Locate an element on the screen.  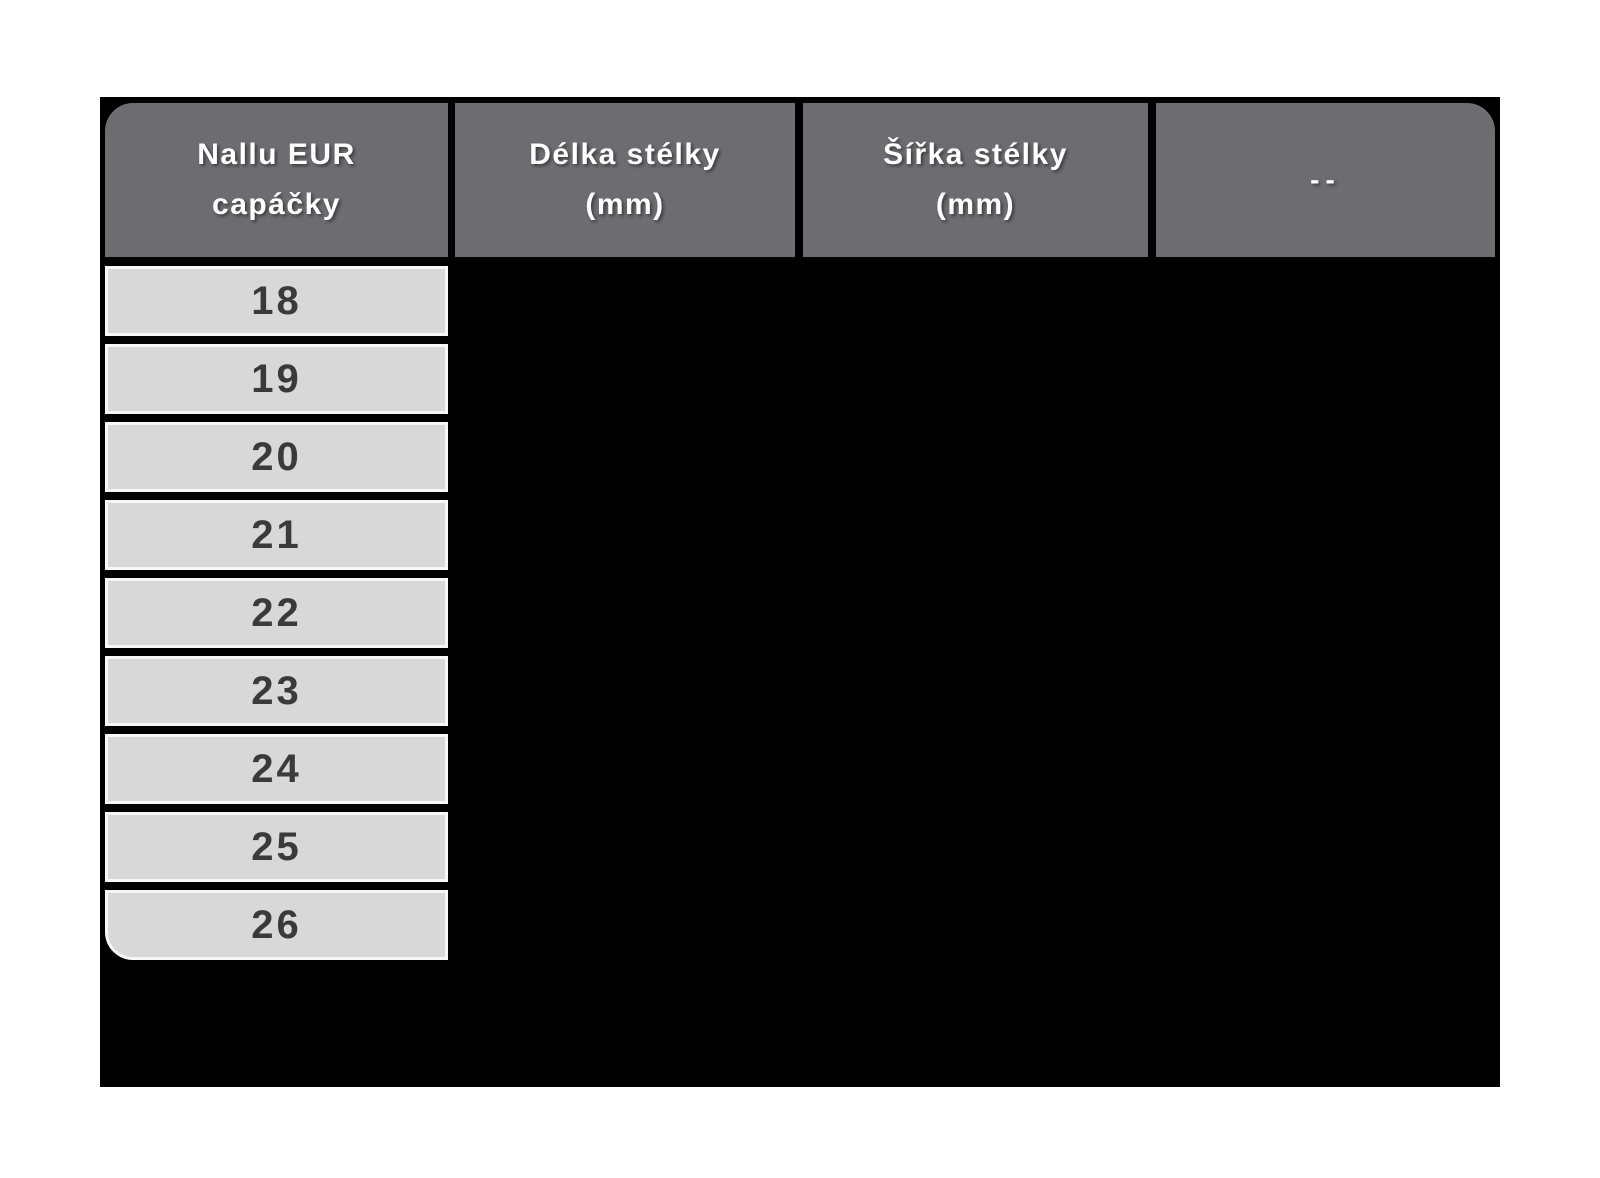
table-row: 26 is located at coordinates (800, 925).